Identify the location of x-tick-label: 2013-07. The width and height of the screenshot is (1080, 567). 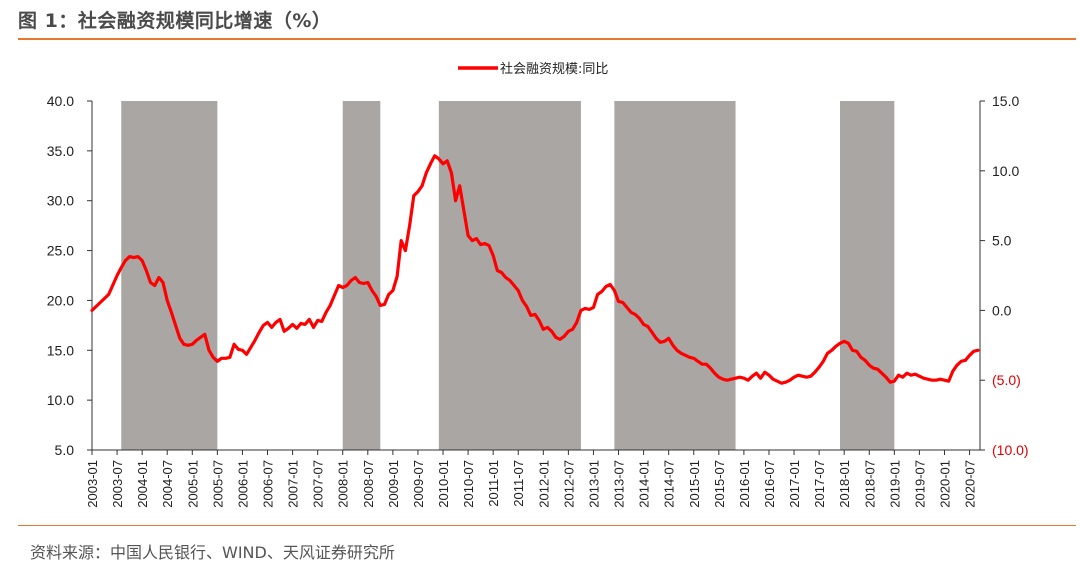
(619, 484).